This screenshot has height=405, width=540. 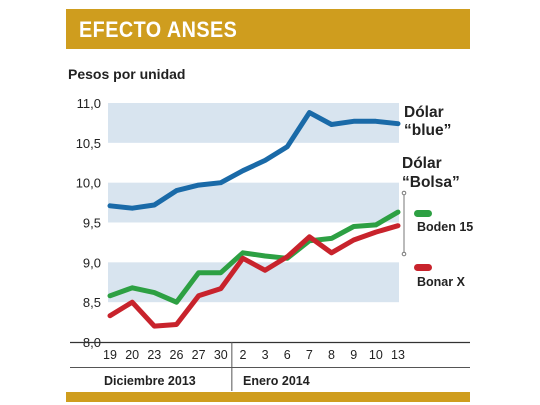 I want to click on y-tick-label: 10,0, so click(x=88, y=183).